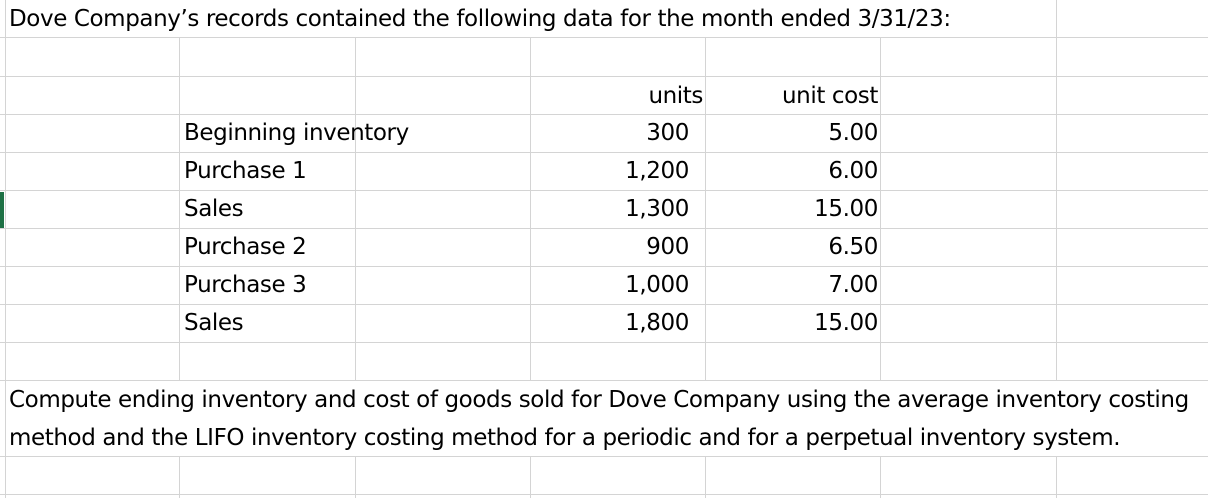 This screenshot has height=498, width=1208. Describe the element at coordinates (296, 133) in the screenshot. I see `row-label: Beginning inventory` at that location.